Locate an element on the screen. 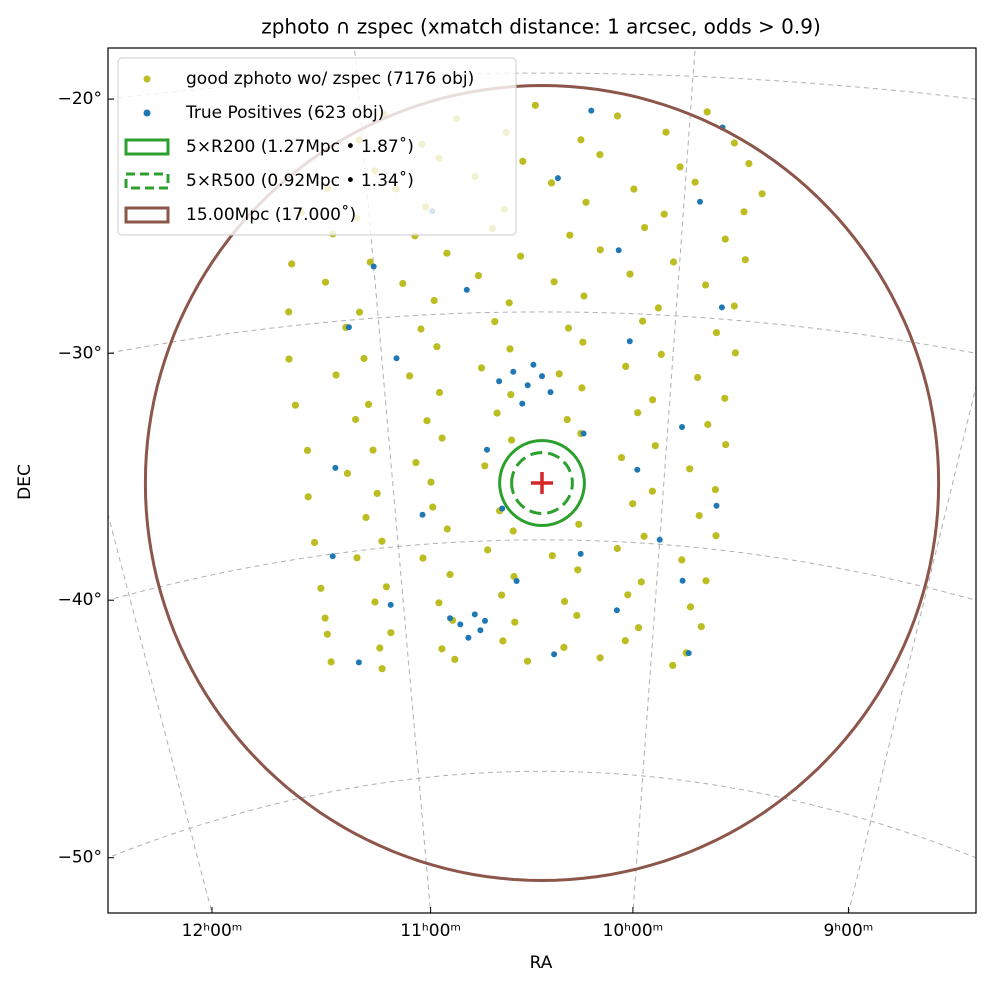 The width and height of the screenshot is (991, 993). legend-label: True Positives (623 obj) is located at coordinates (284, 113).